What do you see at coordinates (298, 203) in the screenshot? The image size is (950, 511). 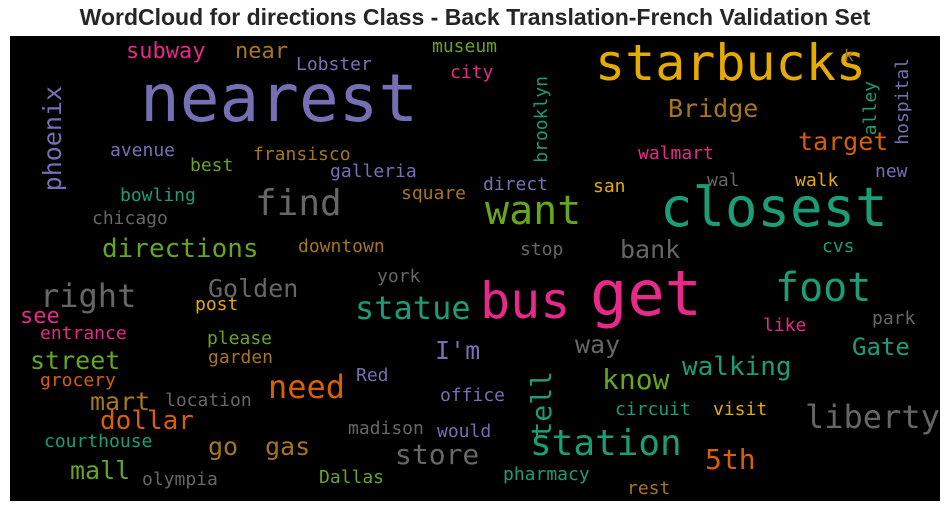 I see `word-find: find` at bounding box center [298, 203].